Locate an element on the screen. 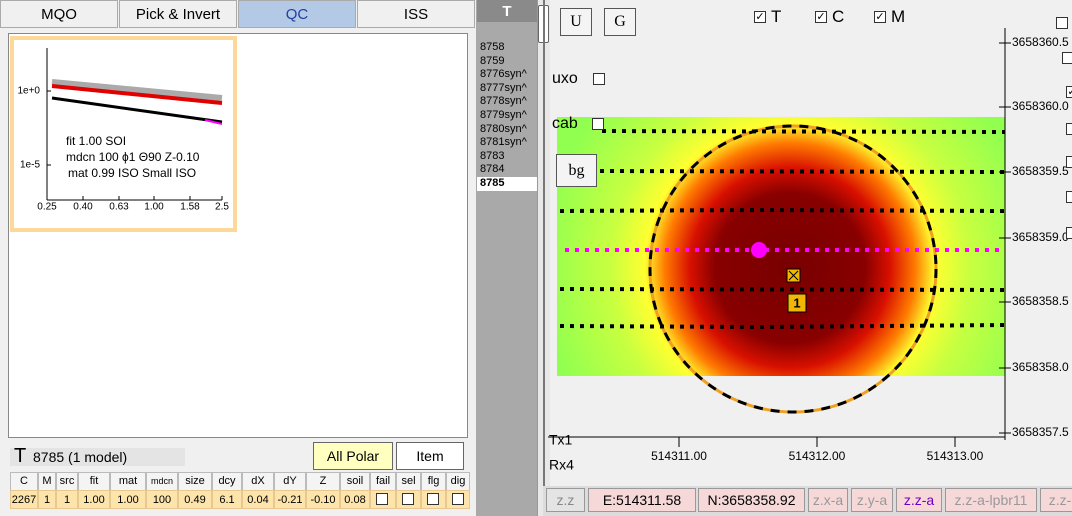 Image resolution: width=1072 pixels, height=516 pixels. map-button: G is located at coordinates (620, 22).